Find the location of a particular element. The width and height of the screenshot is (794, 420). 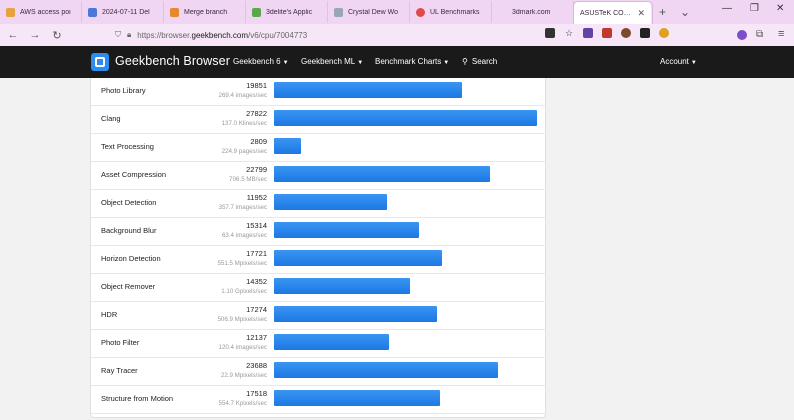

menu-label: Geekbench ML is located at coordinates (328, 61).